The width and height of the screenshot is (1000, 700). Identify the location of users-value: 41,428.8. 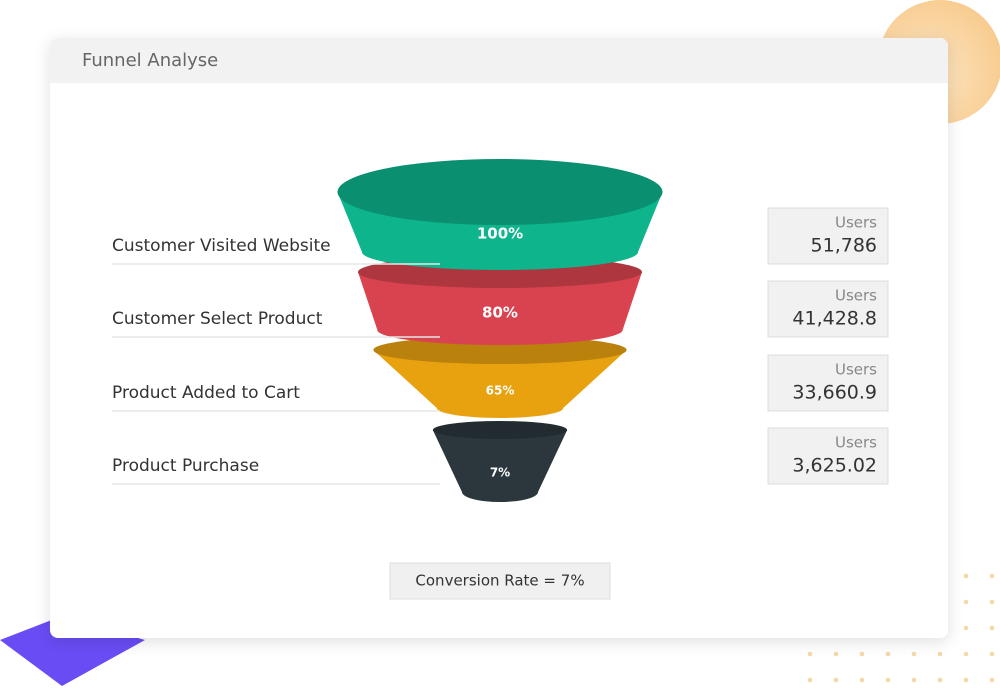
(834, 319).